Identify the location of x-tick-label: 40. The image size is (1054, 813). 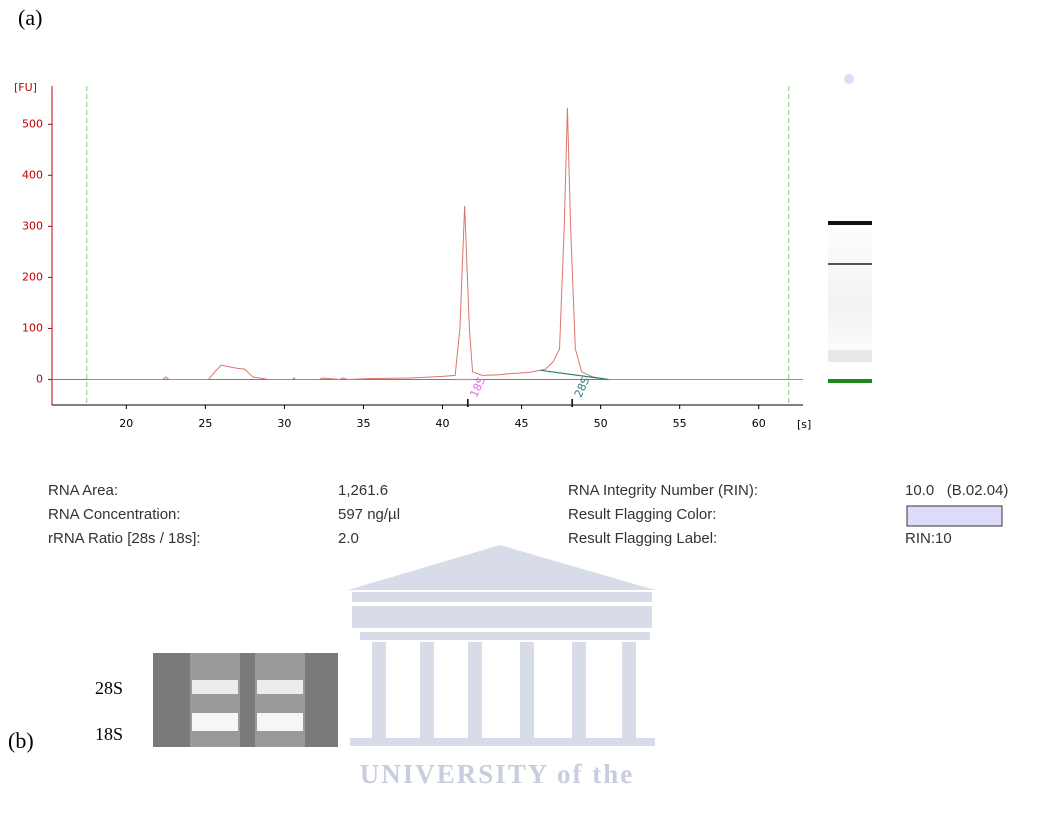
(443, 423).